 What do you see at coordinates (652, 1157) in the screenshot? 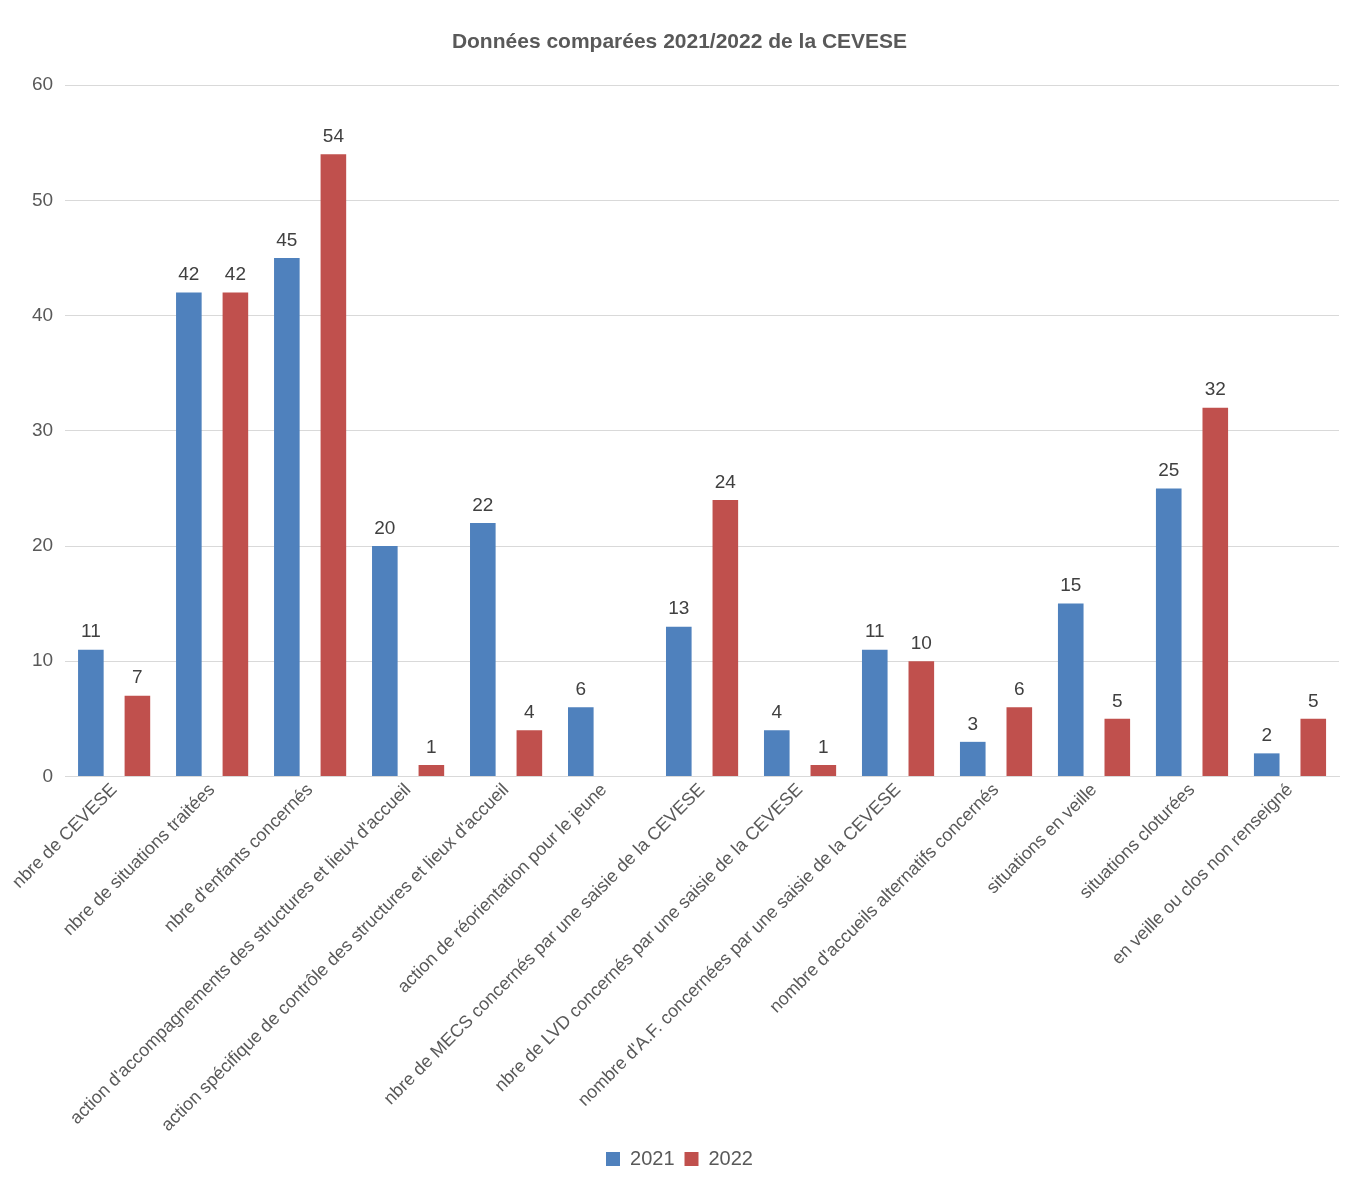
I see `legend-label: 2021` at bounding box center [652, 1157].